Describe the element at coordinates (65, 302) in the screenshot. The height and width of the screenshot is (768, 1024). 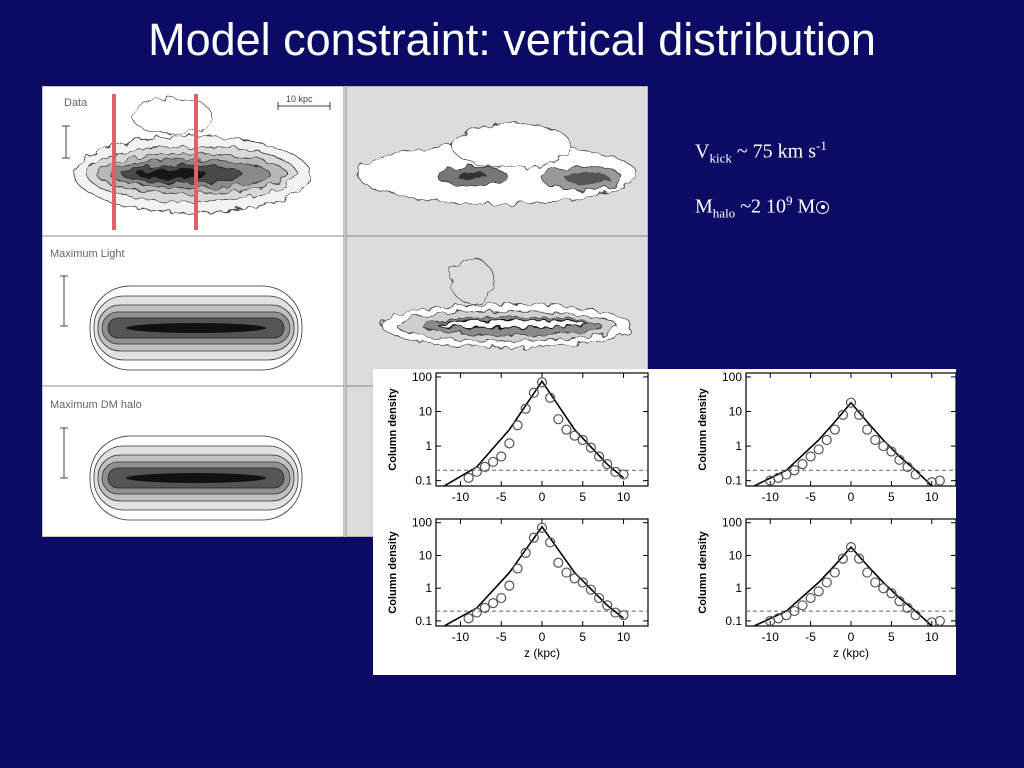
I see `vertical-scale-markers` at that location.